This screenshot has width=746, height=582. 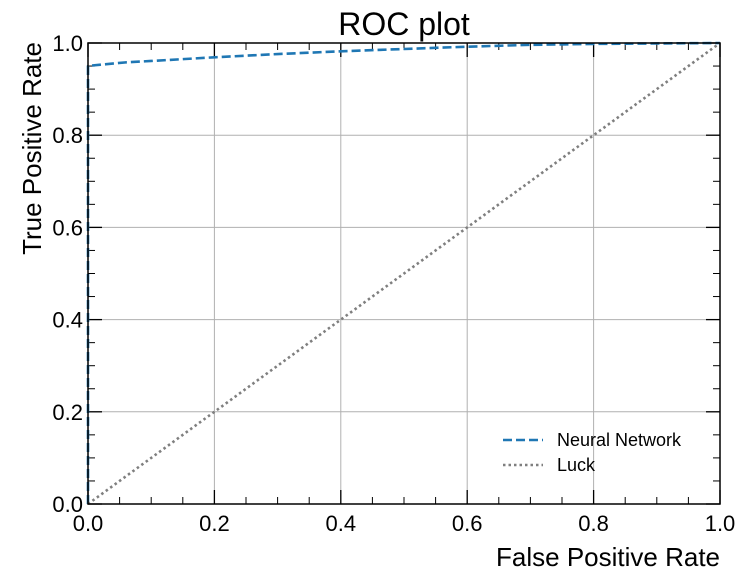 What do you see at coordinates (32, 148) in the screenshot?
I see `y-axis-title: True Positive Rate` at bounding box center [32, 148].